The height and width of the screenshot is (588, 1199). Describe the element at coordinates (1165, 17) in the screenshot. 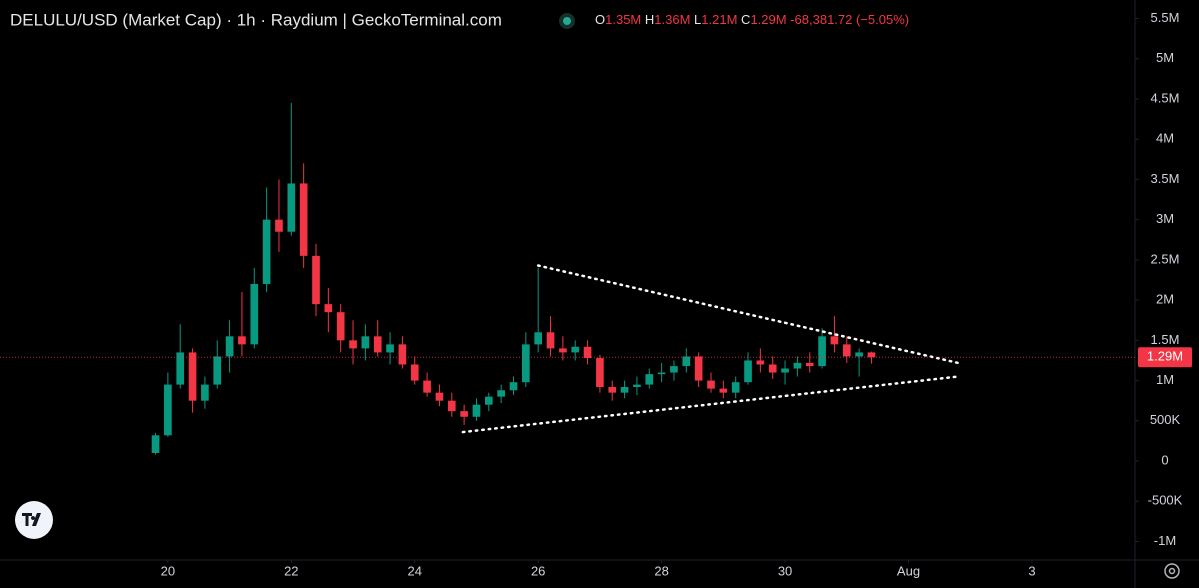

I see `y-tick-label: 5.5M` at that location.